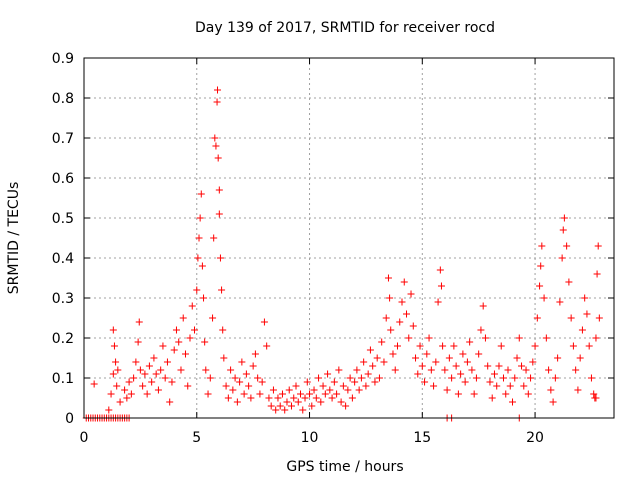  I want to click on x-tick-label: 5, so click(196, 438).